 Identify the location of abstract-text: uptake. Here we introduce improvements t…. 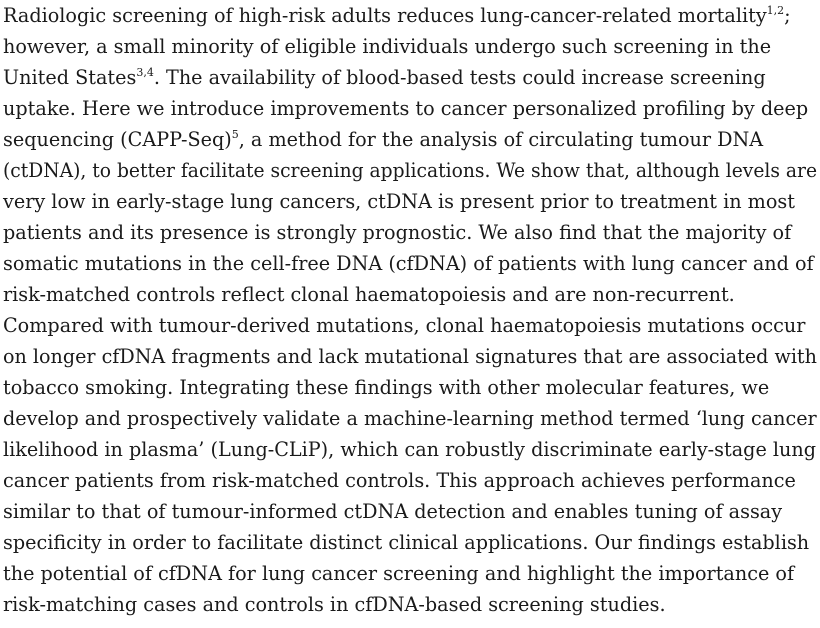
(406, 108).